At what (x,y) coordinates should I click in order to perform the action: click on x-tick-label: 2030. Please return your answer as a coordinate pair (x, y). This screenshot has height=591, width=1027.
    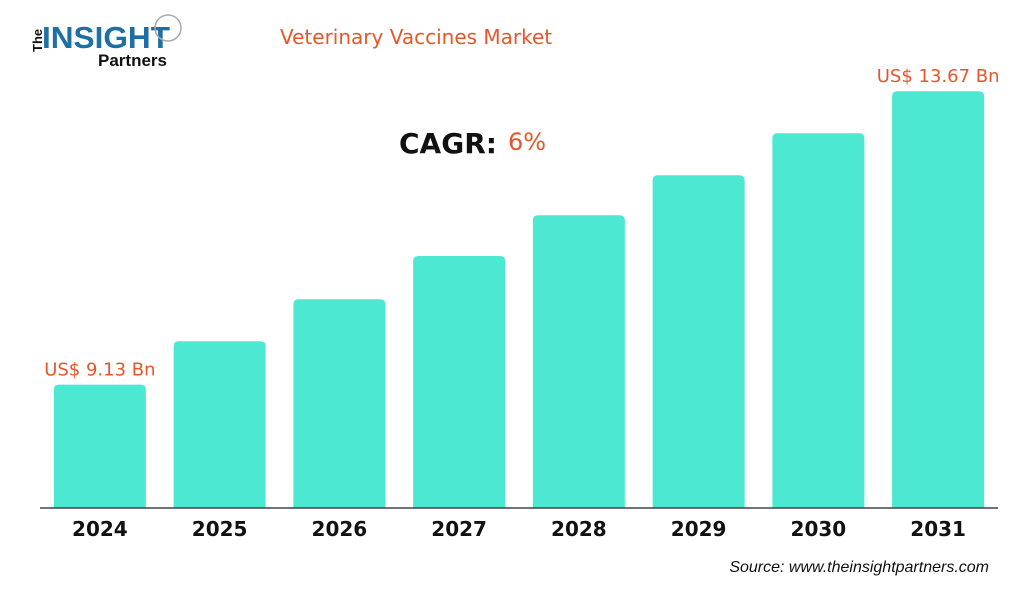
    Looking at the image, I should click on (819, 529).